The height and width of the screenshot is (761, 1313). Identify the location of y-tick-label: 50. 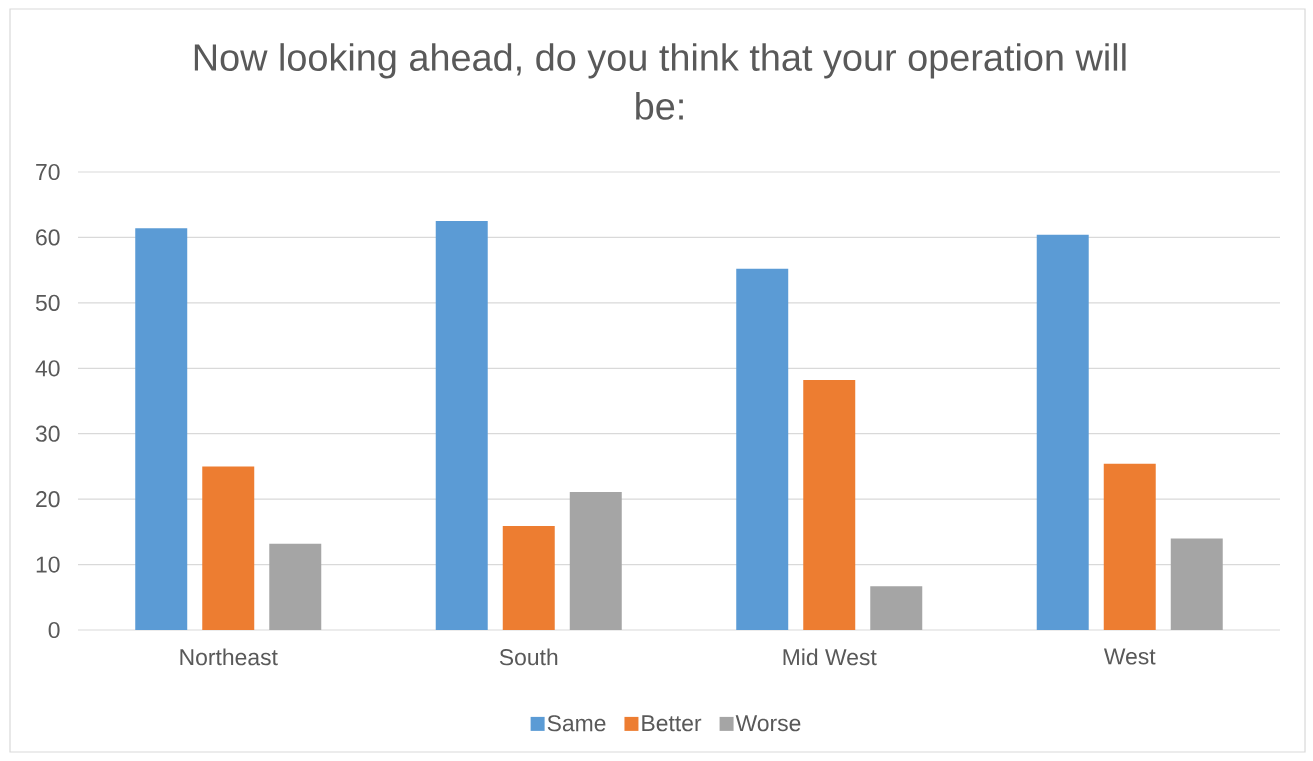
(47, 302).